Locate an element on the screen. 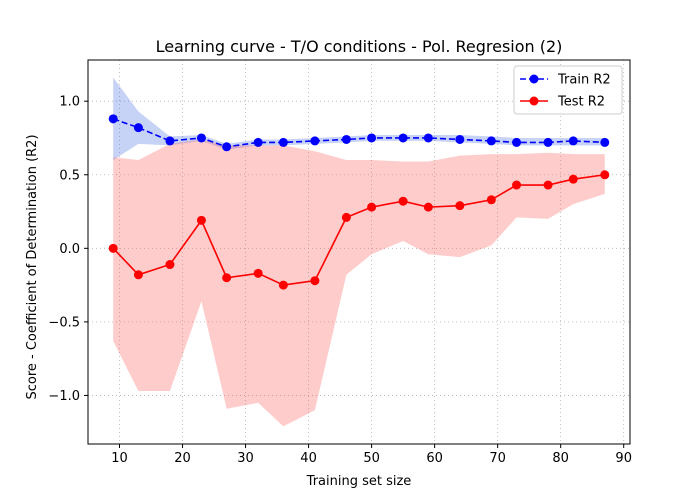 This screenshot has width=700, height=500. x-tick-label: 10 is located at coordinates (119, 458).